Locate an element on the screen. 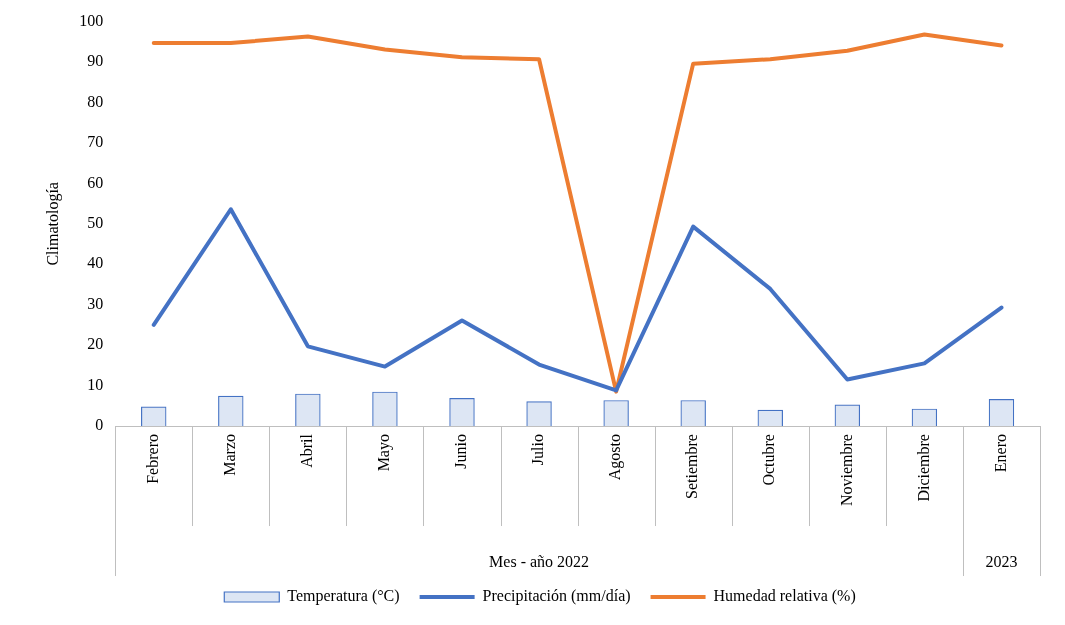 This screenshot has width=1065, height=625. text: 2023 is located at coordinates (1001, 562).